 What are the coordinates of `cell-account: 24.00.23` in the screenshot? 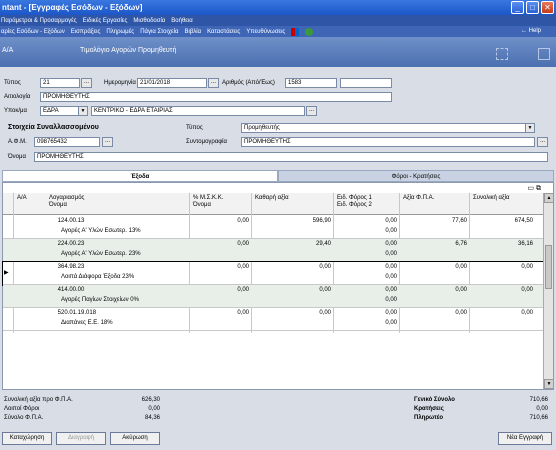 It's located at (73, 244).